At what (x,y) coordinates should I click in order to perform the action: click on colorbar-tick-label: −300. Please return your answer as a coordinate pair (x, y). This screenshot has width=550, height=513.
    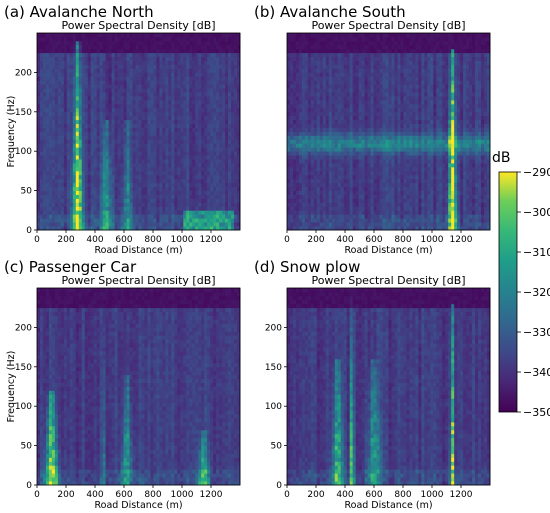
    Looking at the image, I should click on (536, 212).